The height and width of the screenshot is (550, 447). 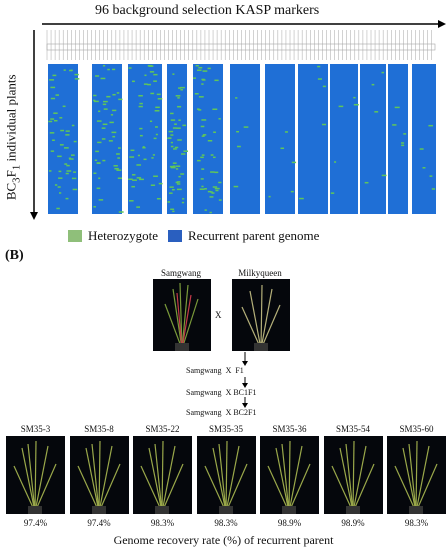 I want to click on line-photo, so click(x=416, y=475).